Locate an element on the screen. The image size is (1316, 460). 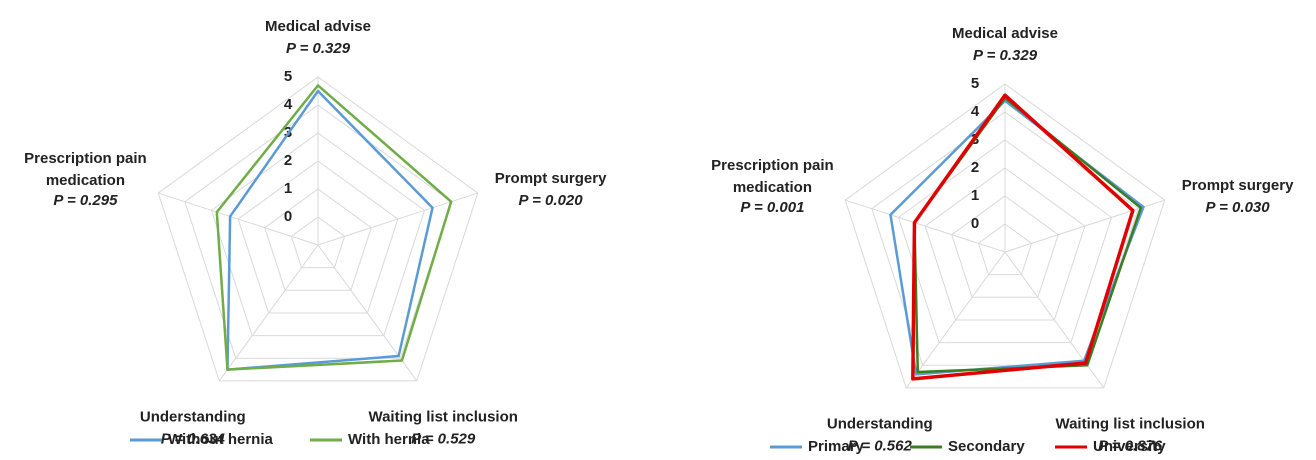
p-value: P = 0.876 is located at coordinates (1130, 445).